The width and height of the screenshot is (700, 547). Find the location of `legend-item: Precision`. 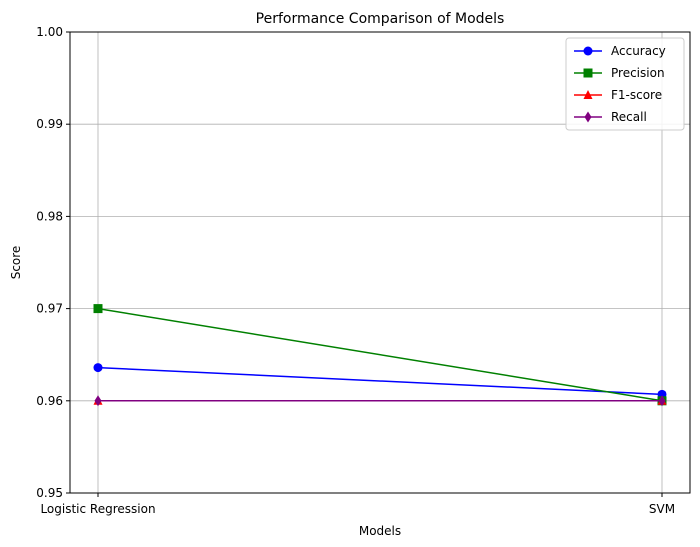

legend-item: Precision is located at coordinates (619, 73).